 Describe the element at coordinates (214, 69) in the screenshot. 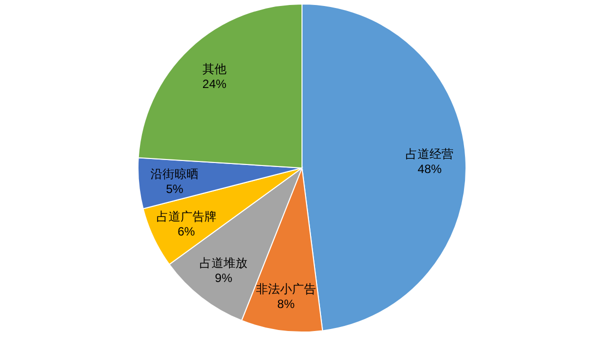

I see `slice-label: 其他` at that location.